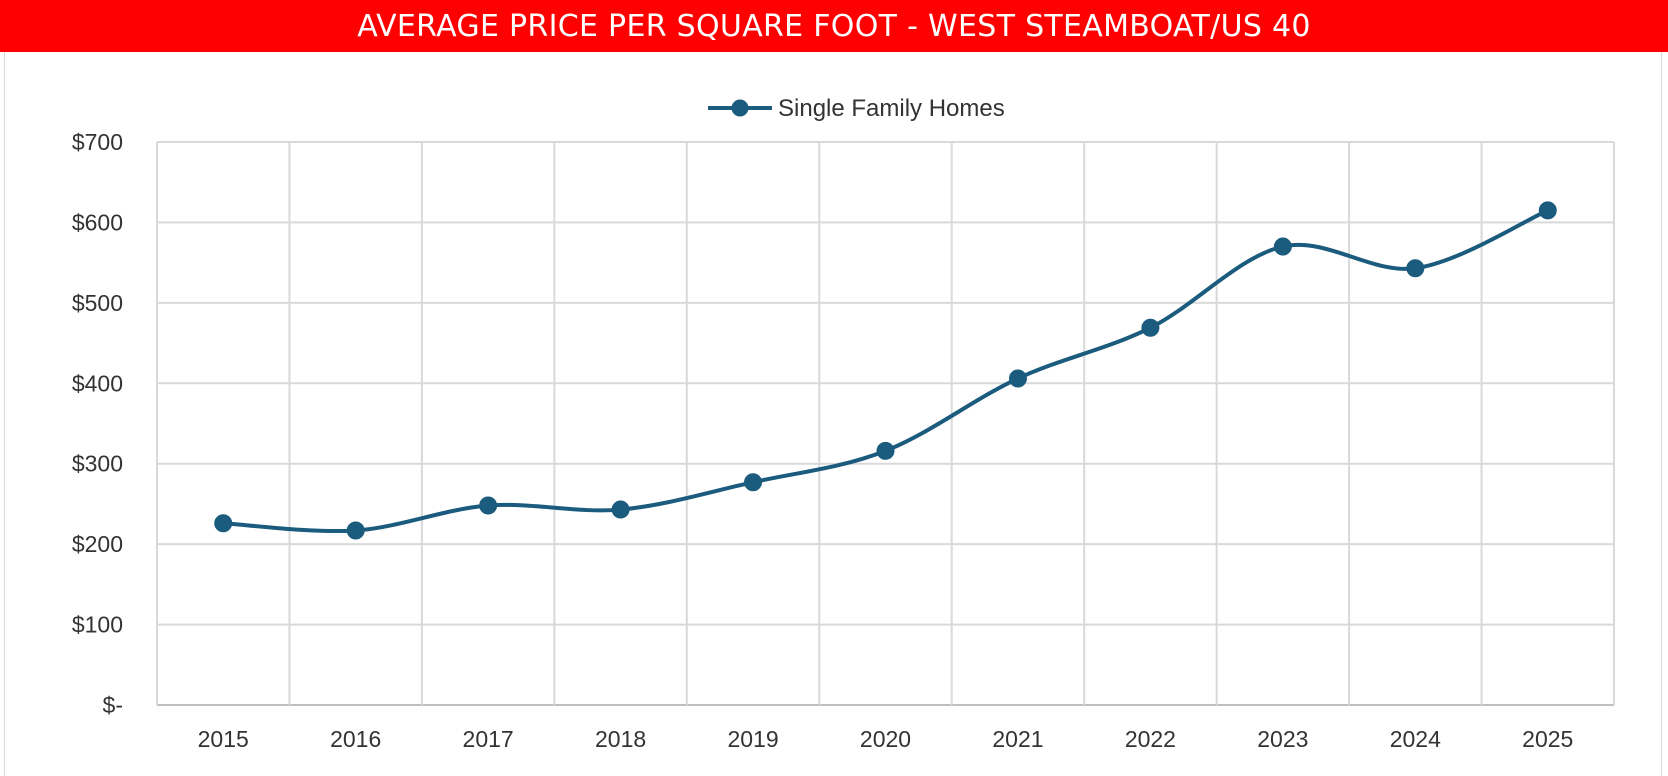  What do you see at coordinates (97, 544) in the screenshot?
I see `y-tick-label: $200` at bounding box center [97, 544].